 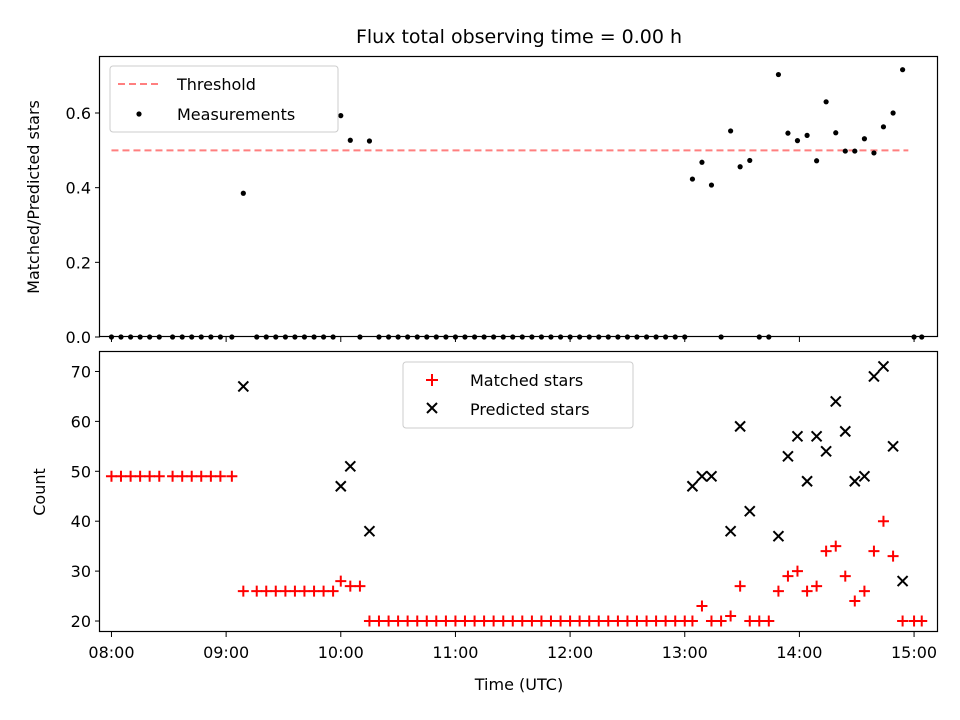 What do you see at coordinates (78, 262) in the screenshot?
I see `top-y-tick-label: 0.2` at bounding box center [78, 262].